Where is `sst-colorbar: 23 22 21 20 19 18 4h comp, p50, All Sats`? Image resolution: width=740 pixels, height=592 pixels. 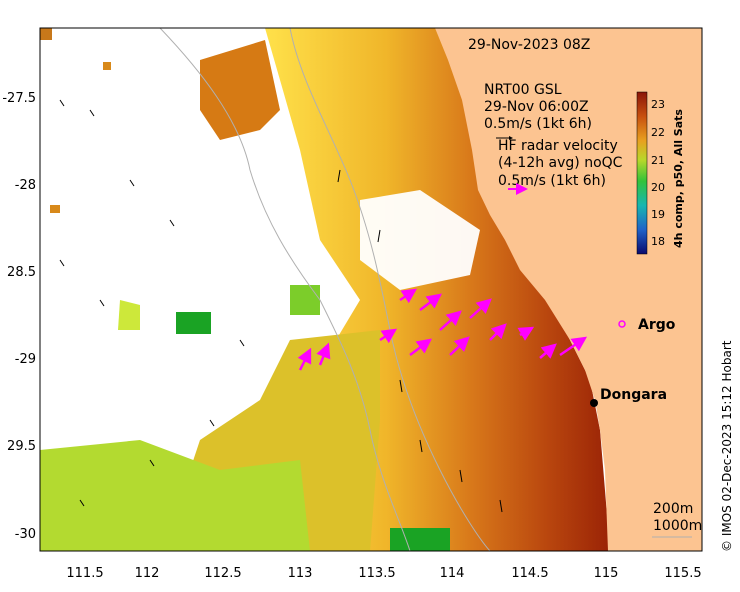 sst-colorbar: 23 22 21 20 19 18 4h comp, p50, All Sats is located at coordinates (660, 173).